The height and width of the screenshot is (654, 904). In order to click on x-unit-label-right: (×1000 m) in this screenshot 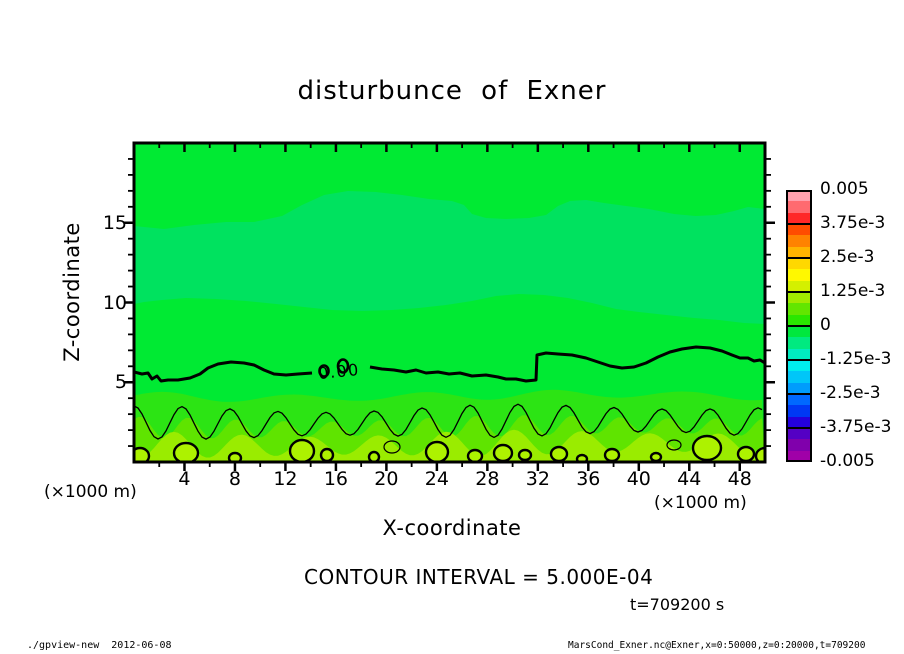, I will do `click(700, 503)`.